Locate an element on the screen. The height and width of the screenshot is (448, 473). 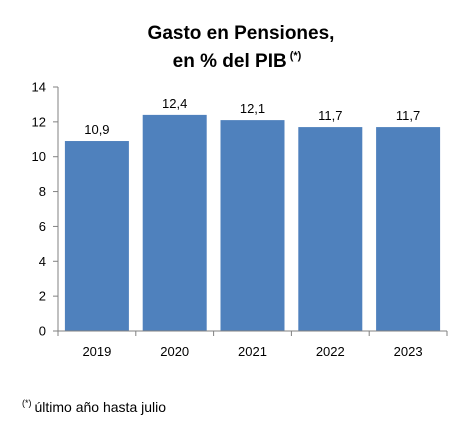
y-tick-label: 0 is located at coordinates (42, 331).